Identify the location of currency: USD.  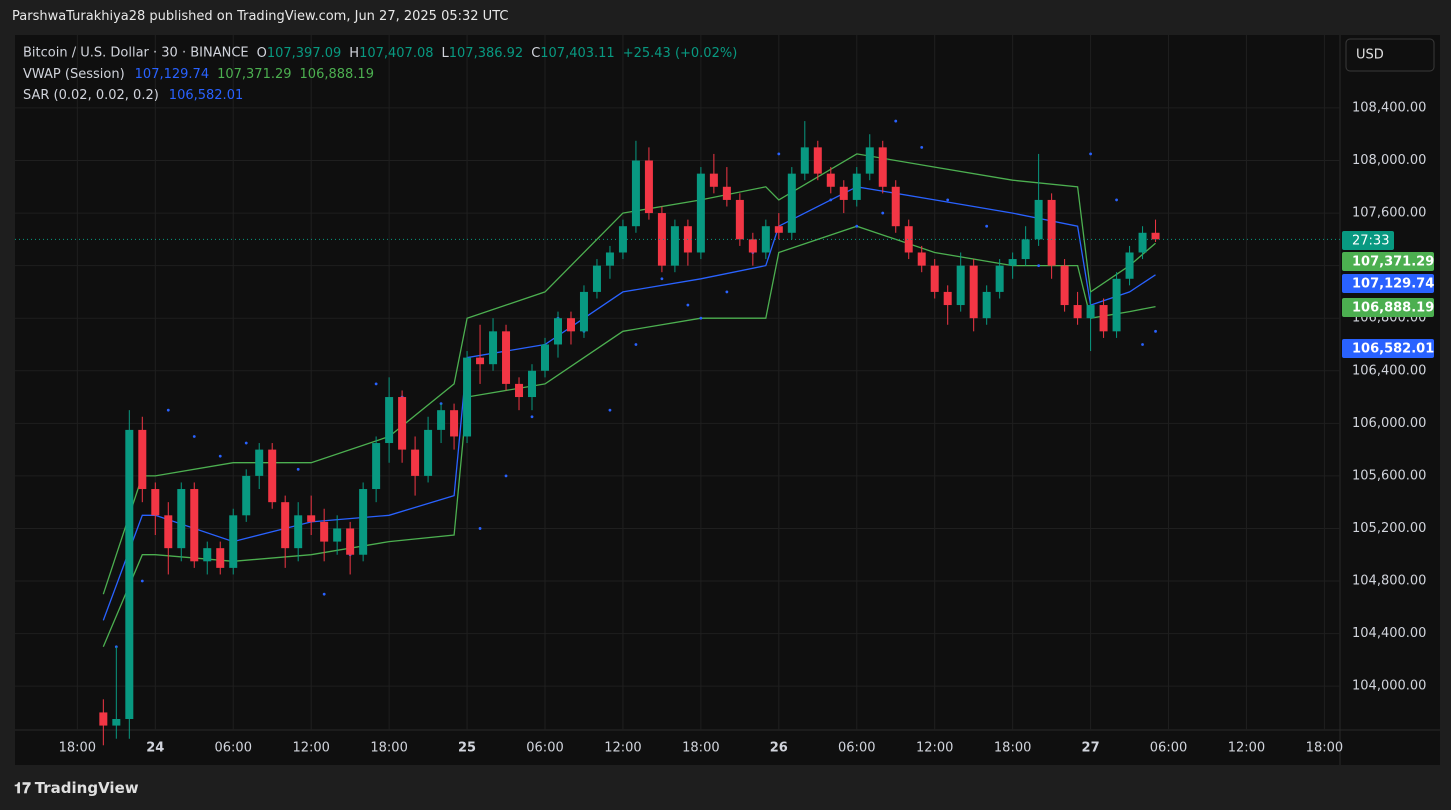
(1370, 55).